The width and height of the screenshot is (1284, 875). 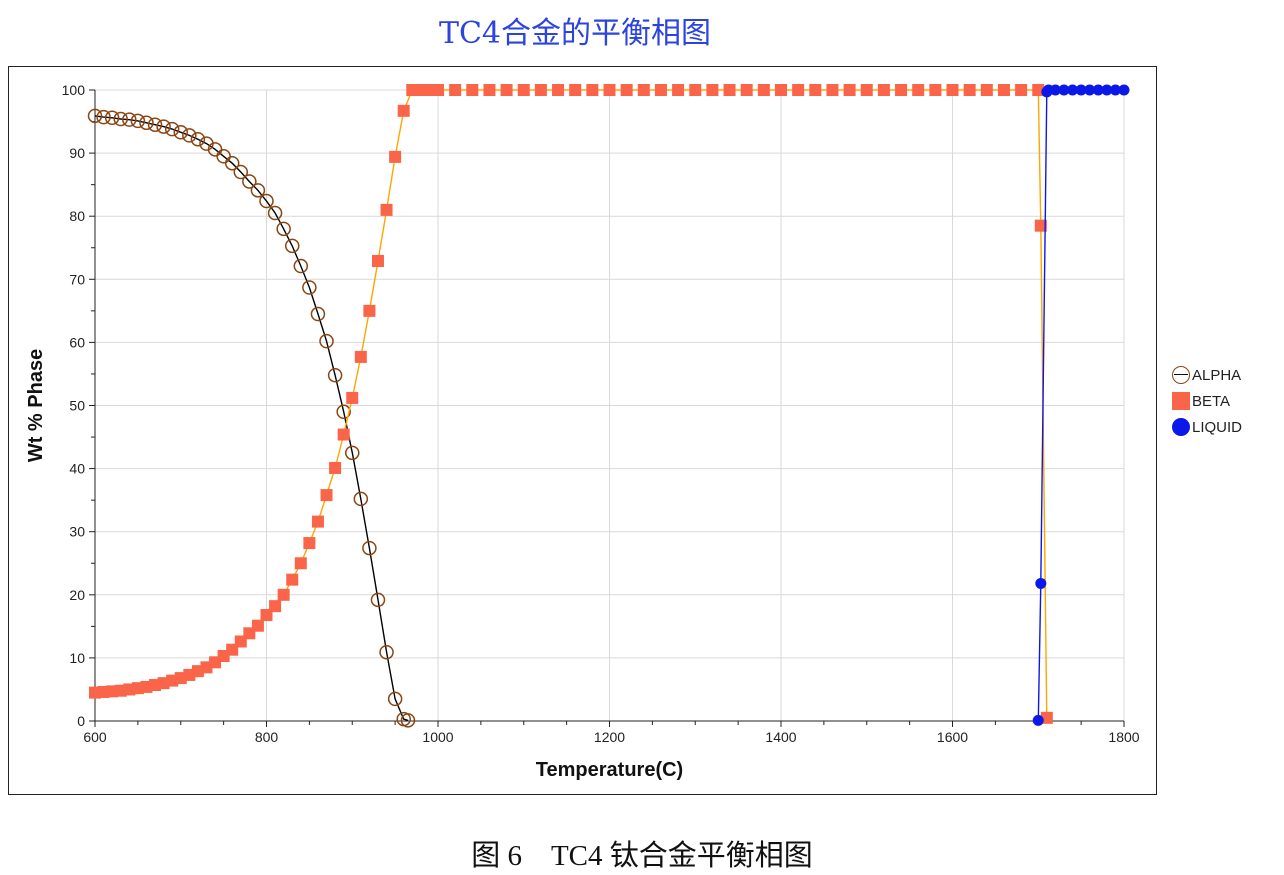 What do you see at coordinates (575, 33) in the screenshot?
I see `chart-title: TC4合金的平衡相图` at bounding box center [575, 33].